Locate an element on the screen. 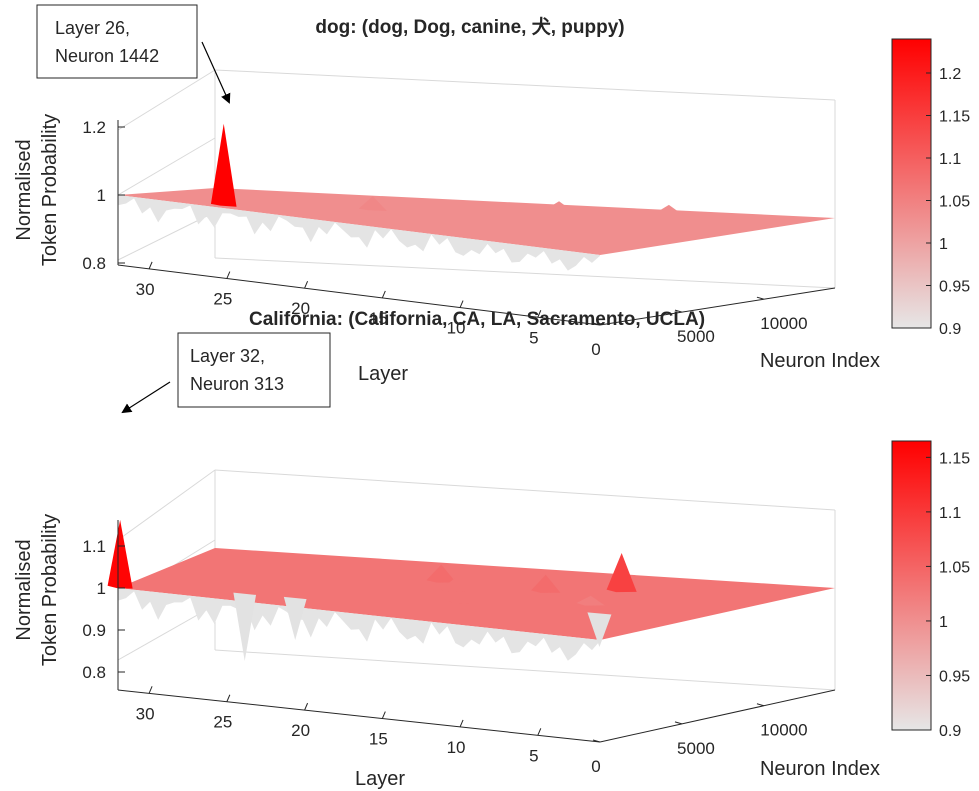 This screenshot has width=979, height=791. x-axis-label: Layer is located at coordinates (380, 779).